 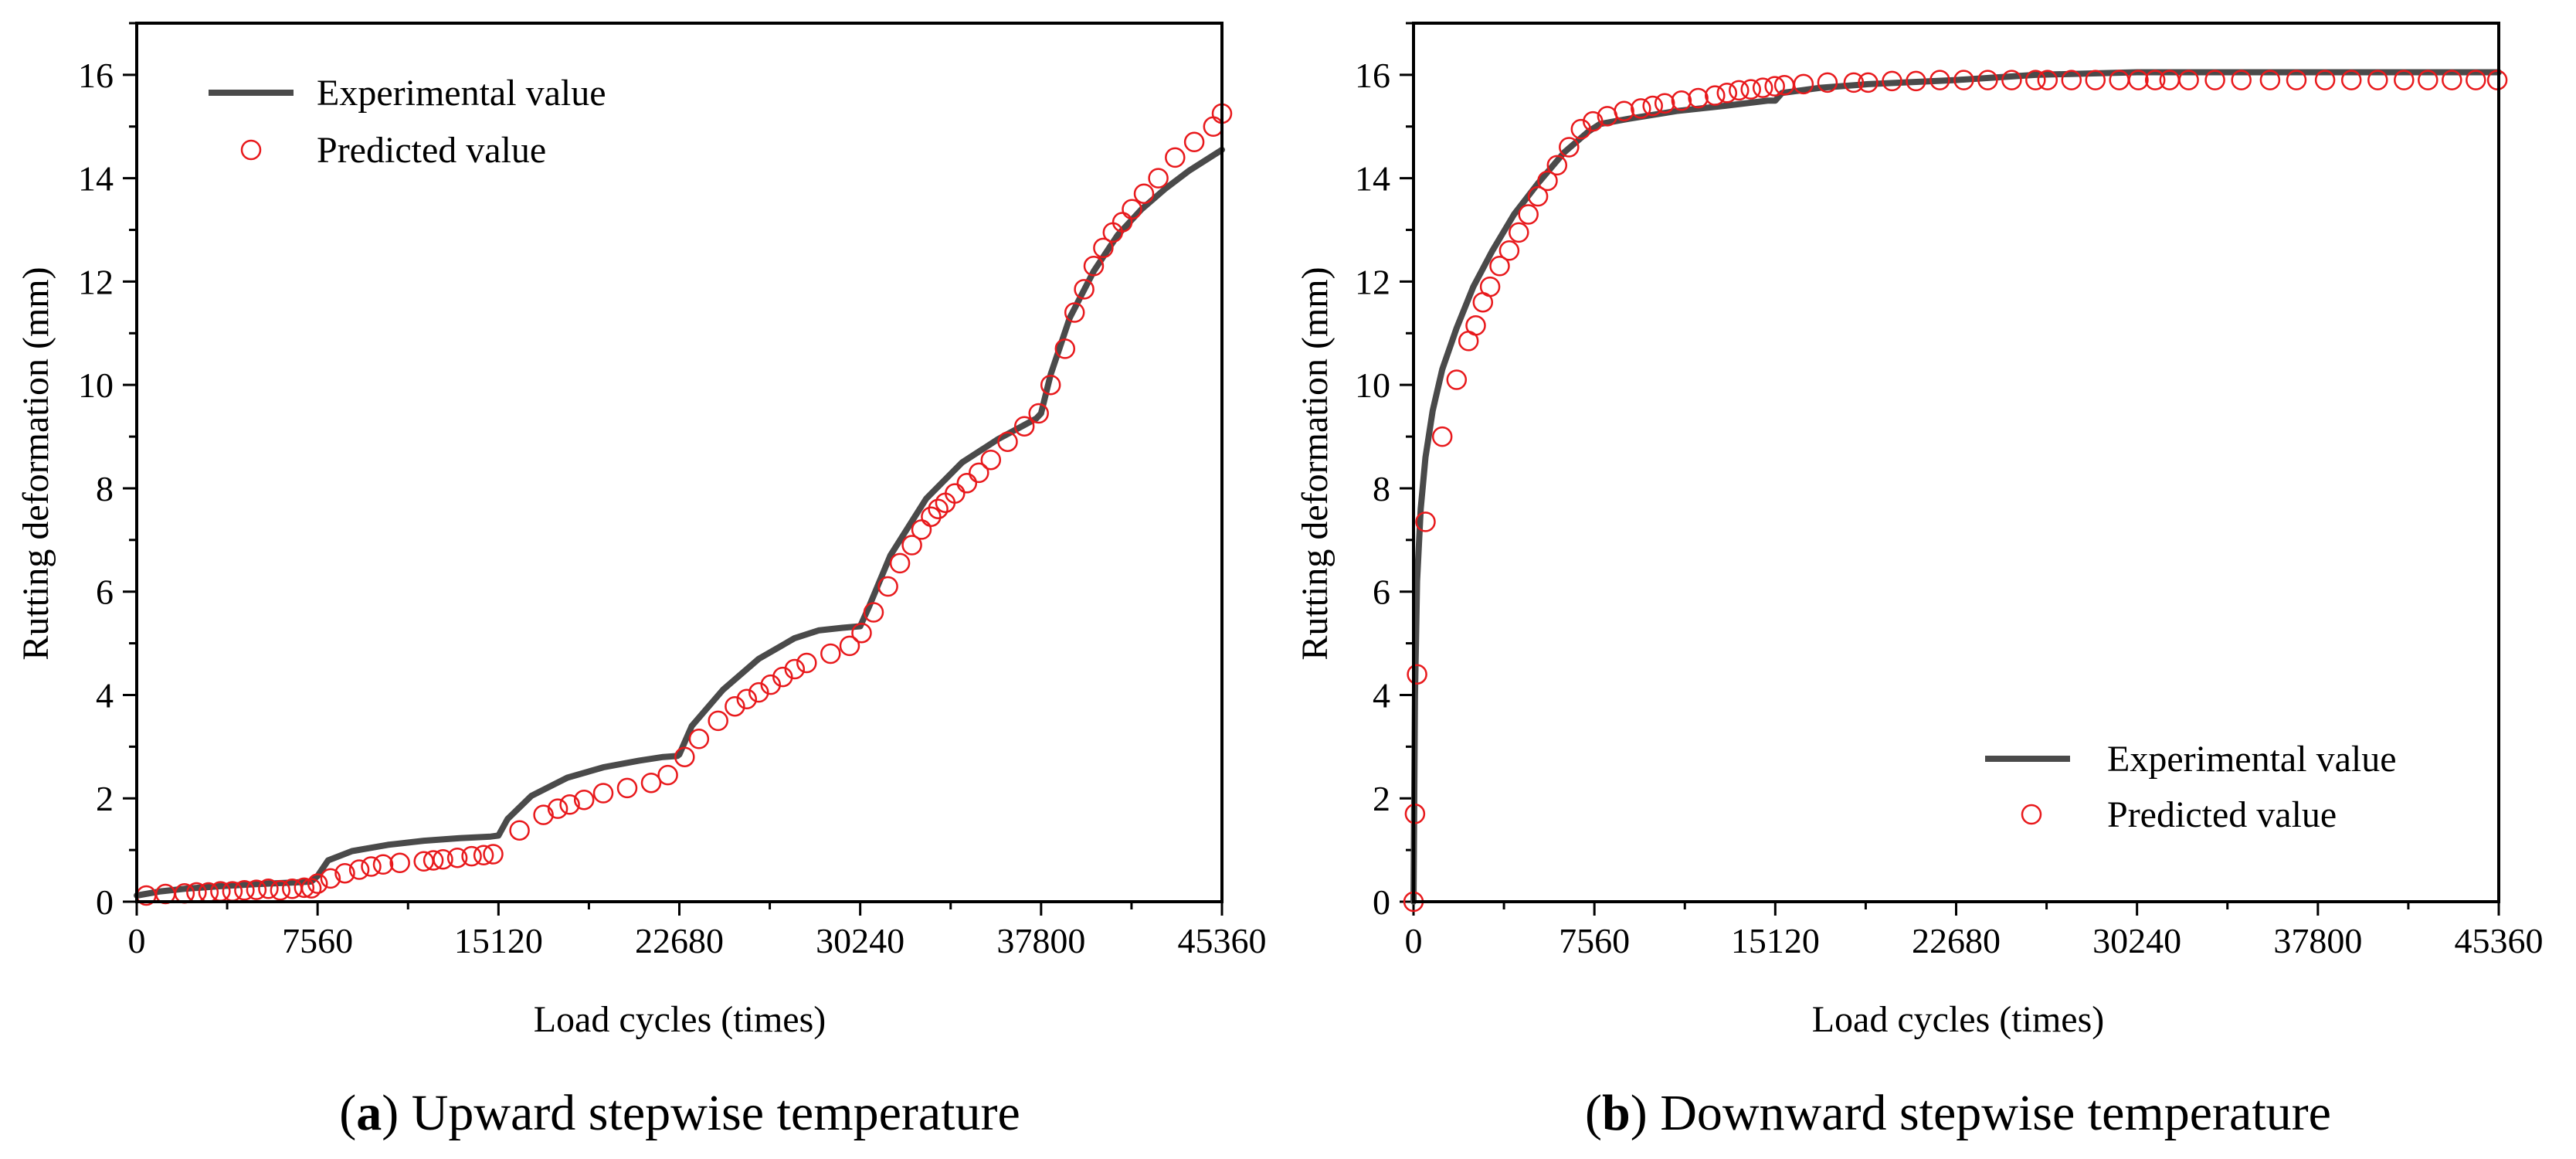 I want to click on x-tick-label-b: 45360, so click(x=2499, y=940).